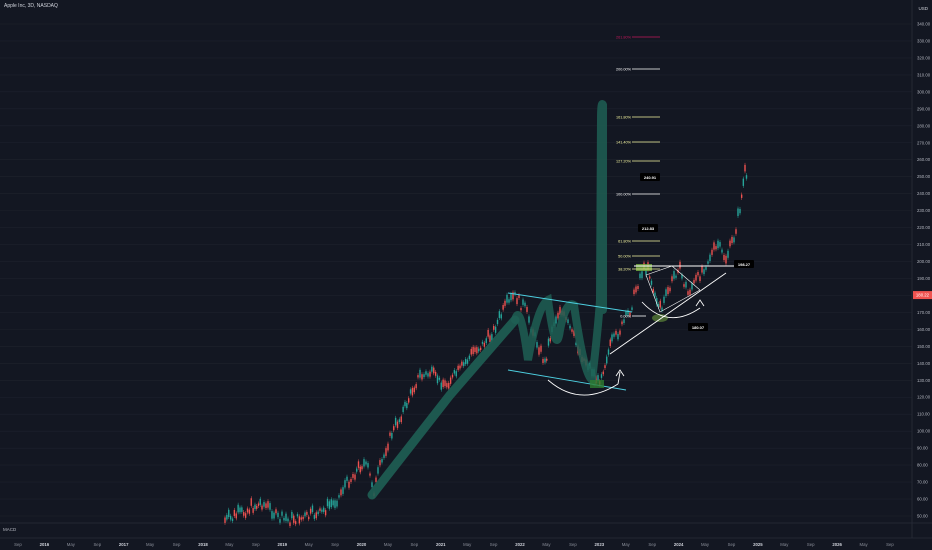 The width and height of the screenshot is (932, 550). Describe the element at coordinates (624, 38) in the screenshot. I see `fib-label: 261.80%` at that location.